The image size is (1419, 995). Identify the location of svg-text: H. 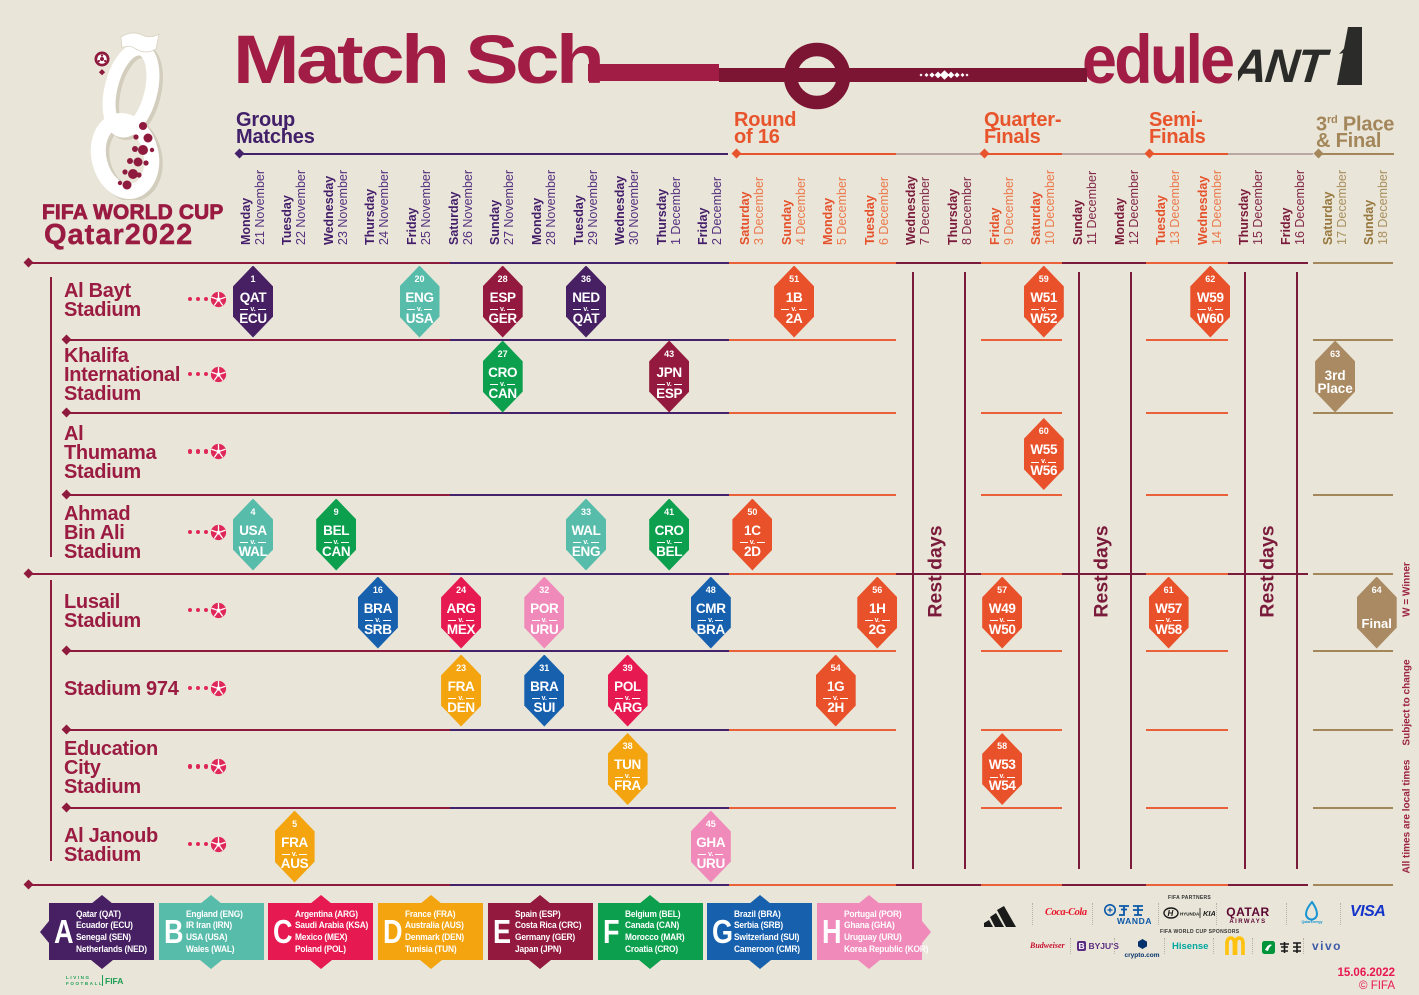
(1171, 913).